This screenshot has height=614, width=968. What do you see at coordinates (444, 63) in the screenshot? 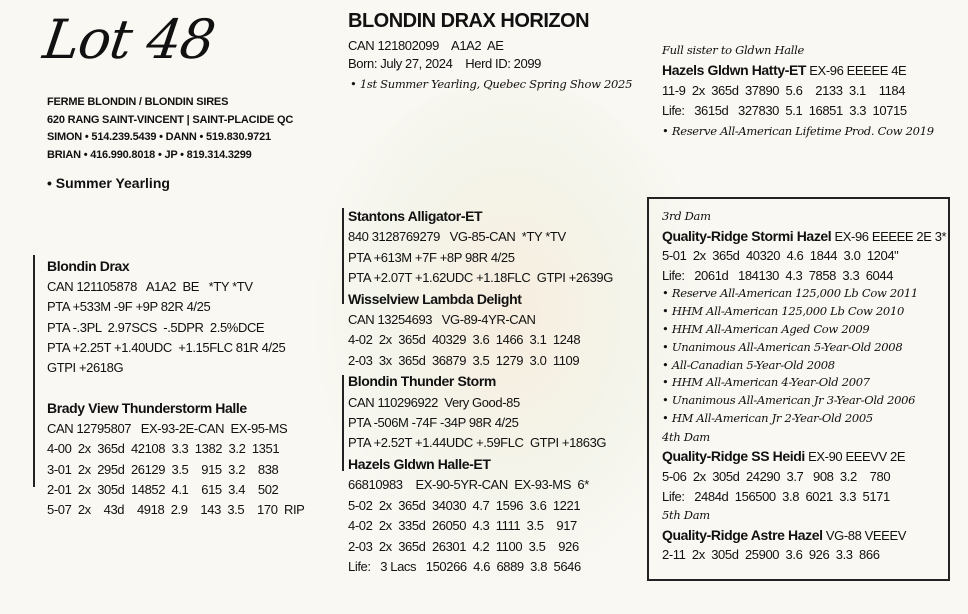
I see `animal-birth-line: Born: July 27, 2024 Herd ID: 2099` at bounding box center [444, 63].